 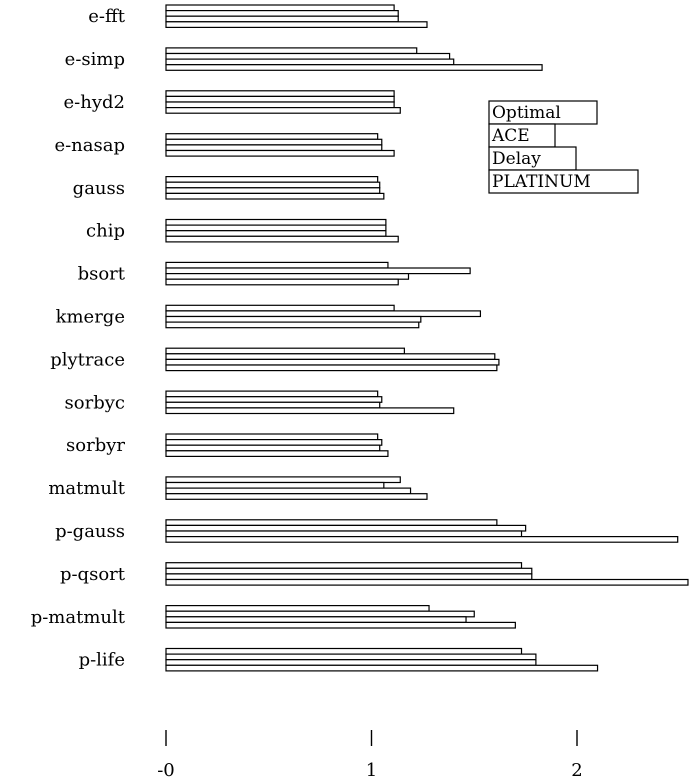 I want to click on bar-gauss-platinum, so click(x=275, y=196).